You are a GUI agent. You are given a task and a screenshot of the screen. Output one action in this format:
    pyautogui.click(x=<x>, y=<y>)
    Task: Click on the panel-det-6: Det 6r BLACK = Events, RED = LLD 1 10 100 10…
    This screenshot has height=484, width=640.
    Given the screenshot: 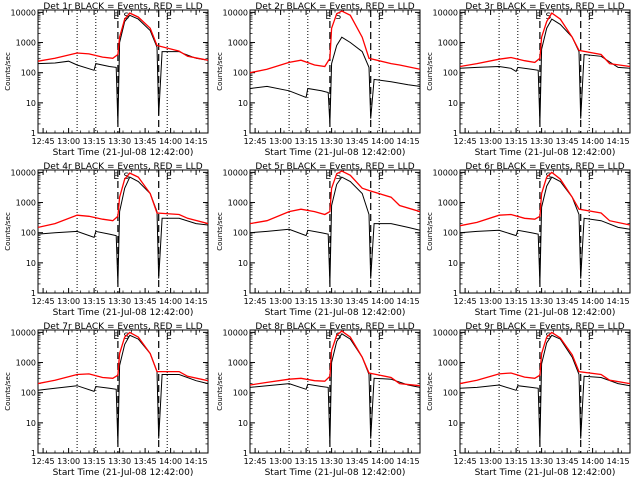 What is the action you would take?
    pyautogui.click(x=528, y=240)
    